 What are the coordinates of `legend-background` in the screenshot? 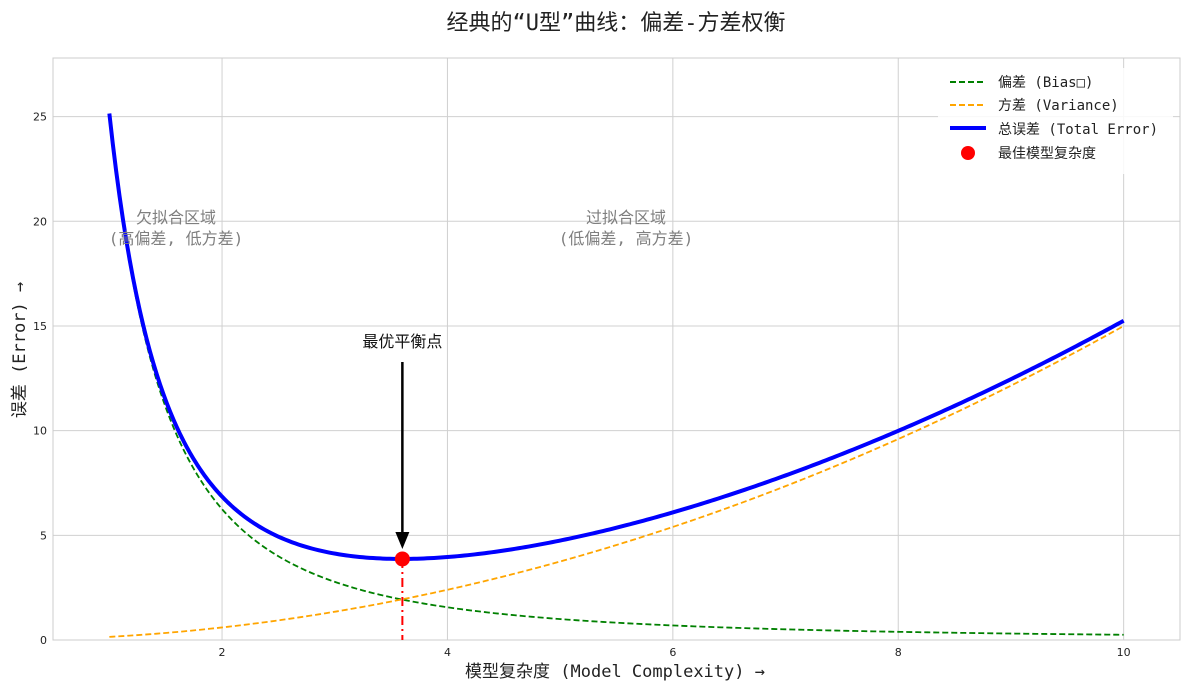 It's located at (1055, 121).